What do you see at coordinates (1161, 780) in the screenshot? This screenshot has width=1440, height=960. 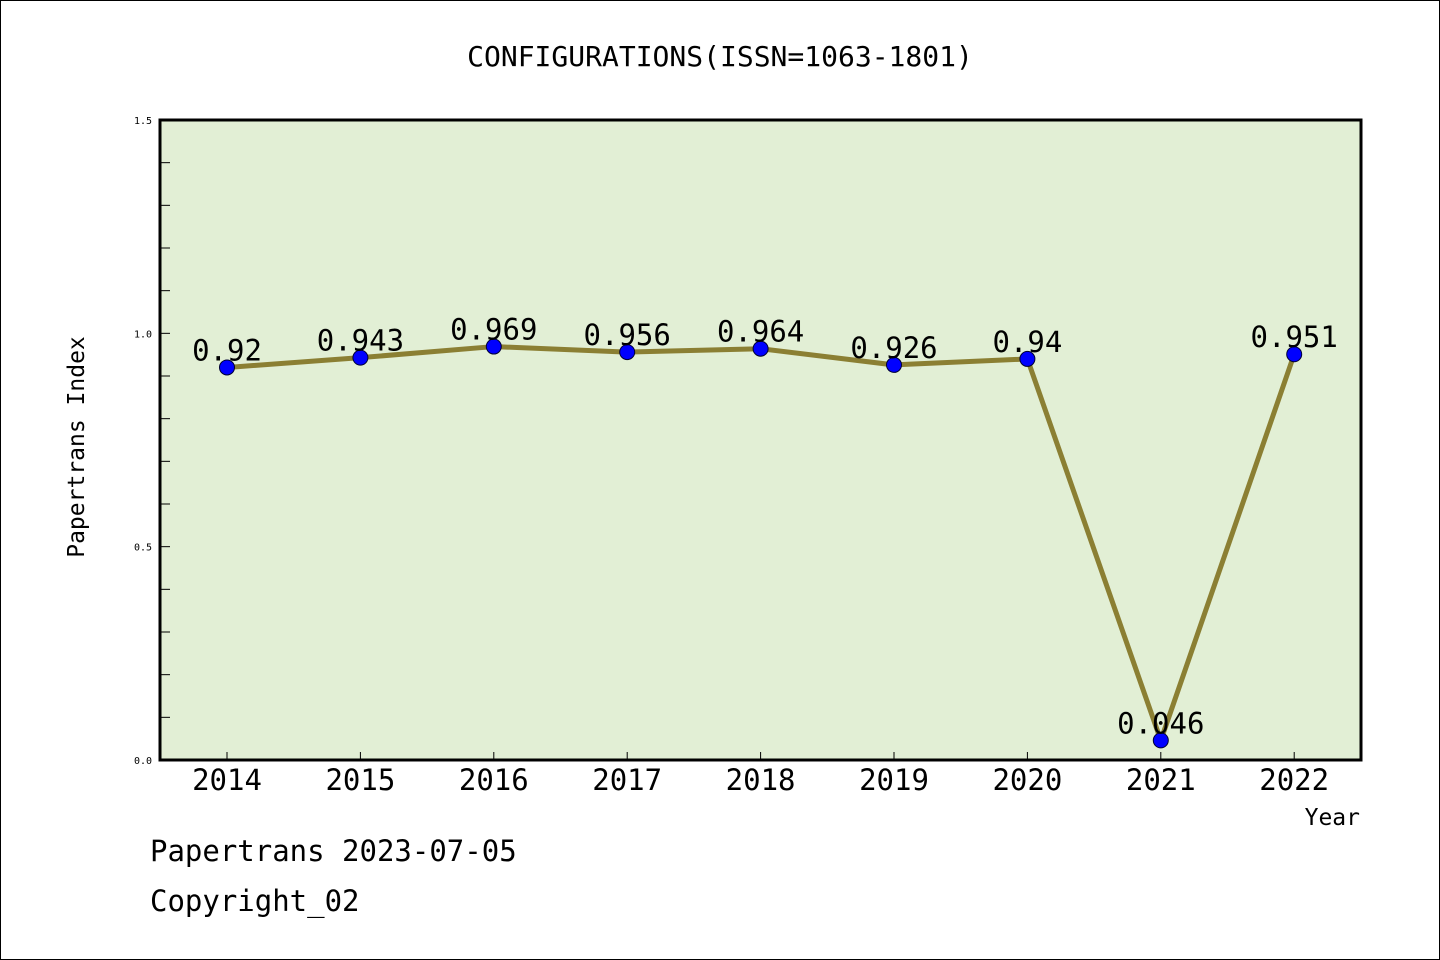 I see `x-tick-label: 2021` at bounding box center [1161, 780].